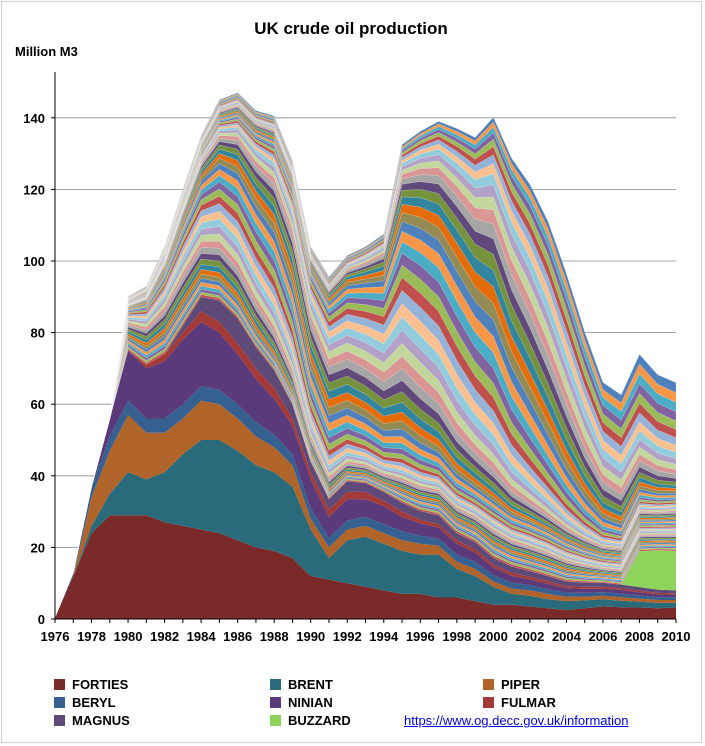 The width and height of the screenshot is (705, 746). What do you see at coordinates (310, 636) in the screenshot?
I see `x-tick-label-1990: 1990` at bounding box center [310, 636].